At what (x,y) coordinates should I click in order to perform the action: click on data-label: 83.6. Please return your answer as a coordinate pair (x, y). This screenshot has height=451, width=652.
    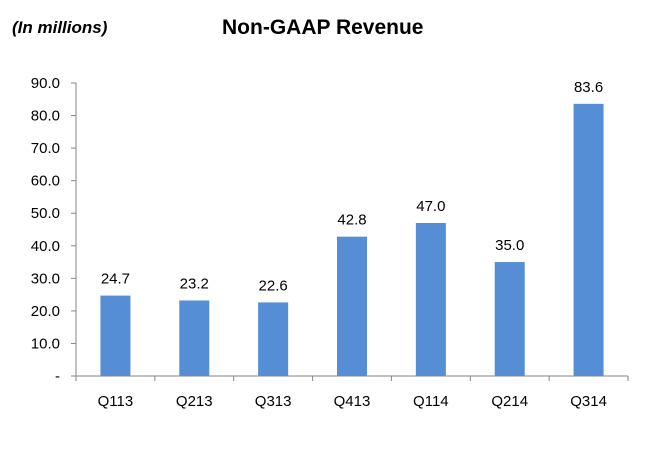
    Looking at the image, I should click on (588, 87).